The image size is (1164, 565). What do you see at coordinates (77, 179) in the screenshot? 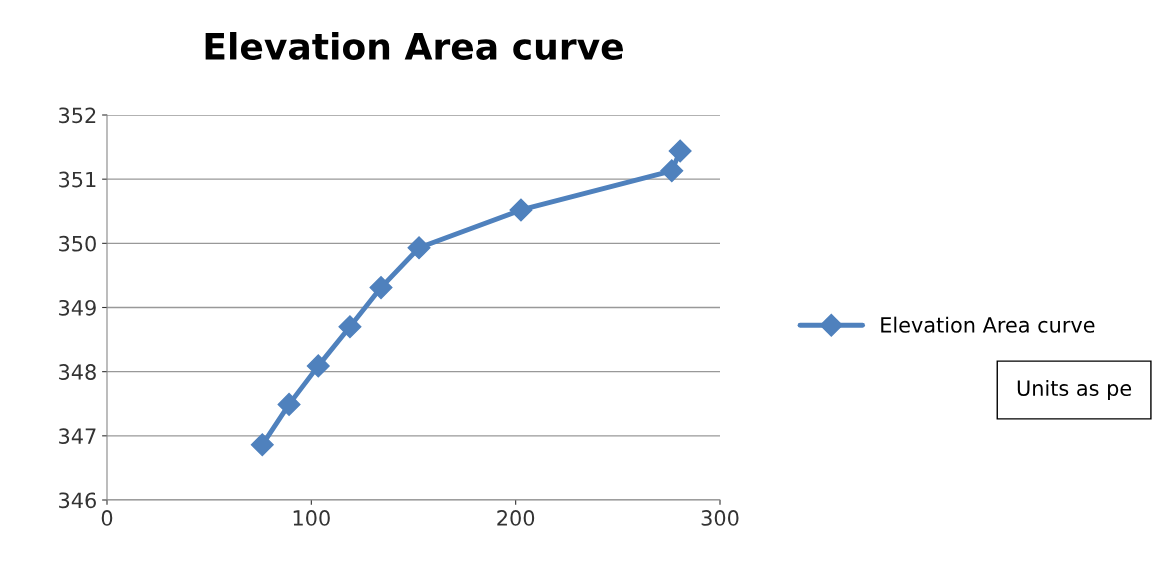
I see `y-tick-label: 351` at bounding box center [77, 179].